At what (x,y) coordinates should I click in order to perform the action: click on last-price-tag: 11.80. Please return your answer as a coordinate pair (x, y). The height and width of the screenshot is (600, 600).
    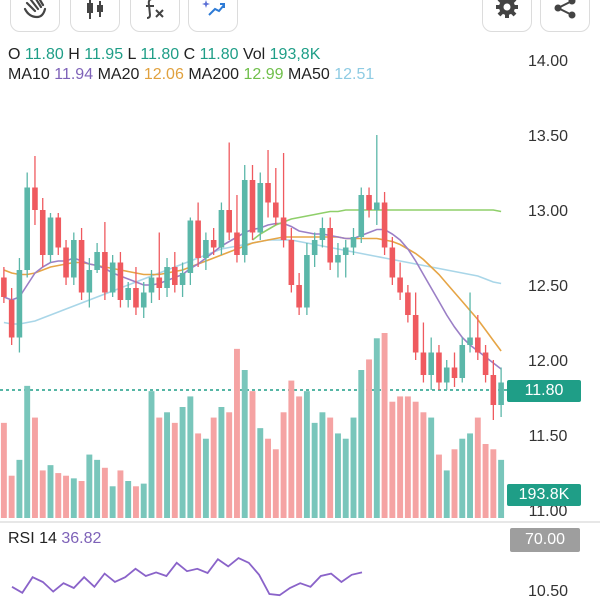
    Looking at the image, I should click on (544, 391).